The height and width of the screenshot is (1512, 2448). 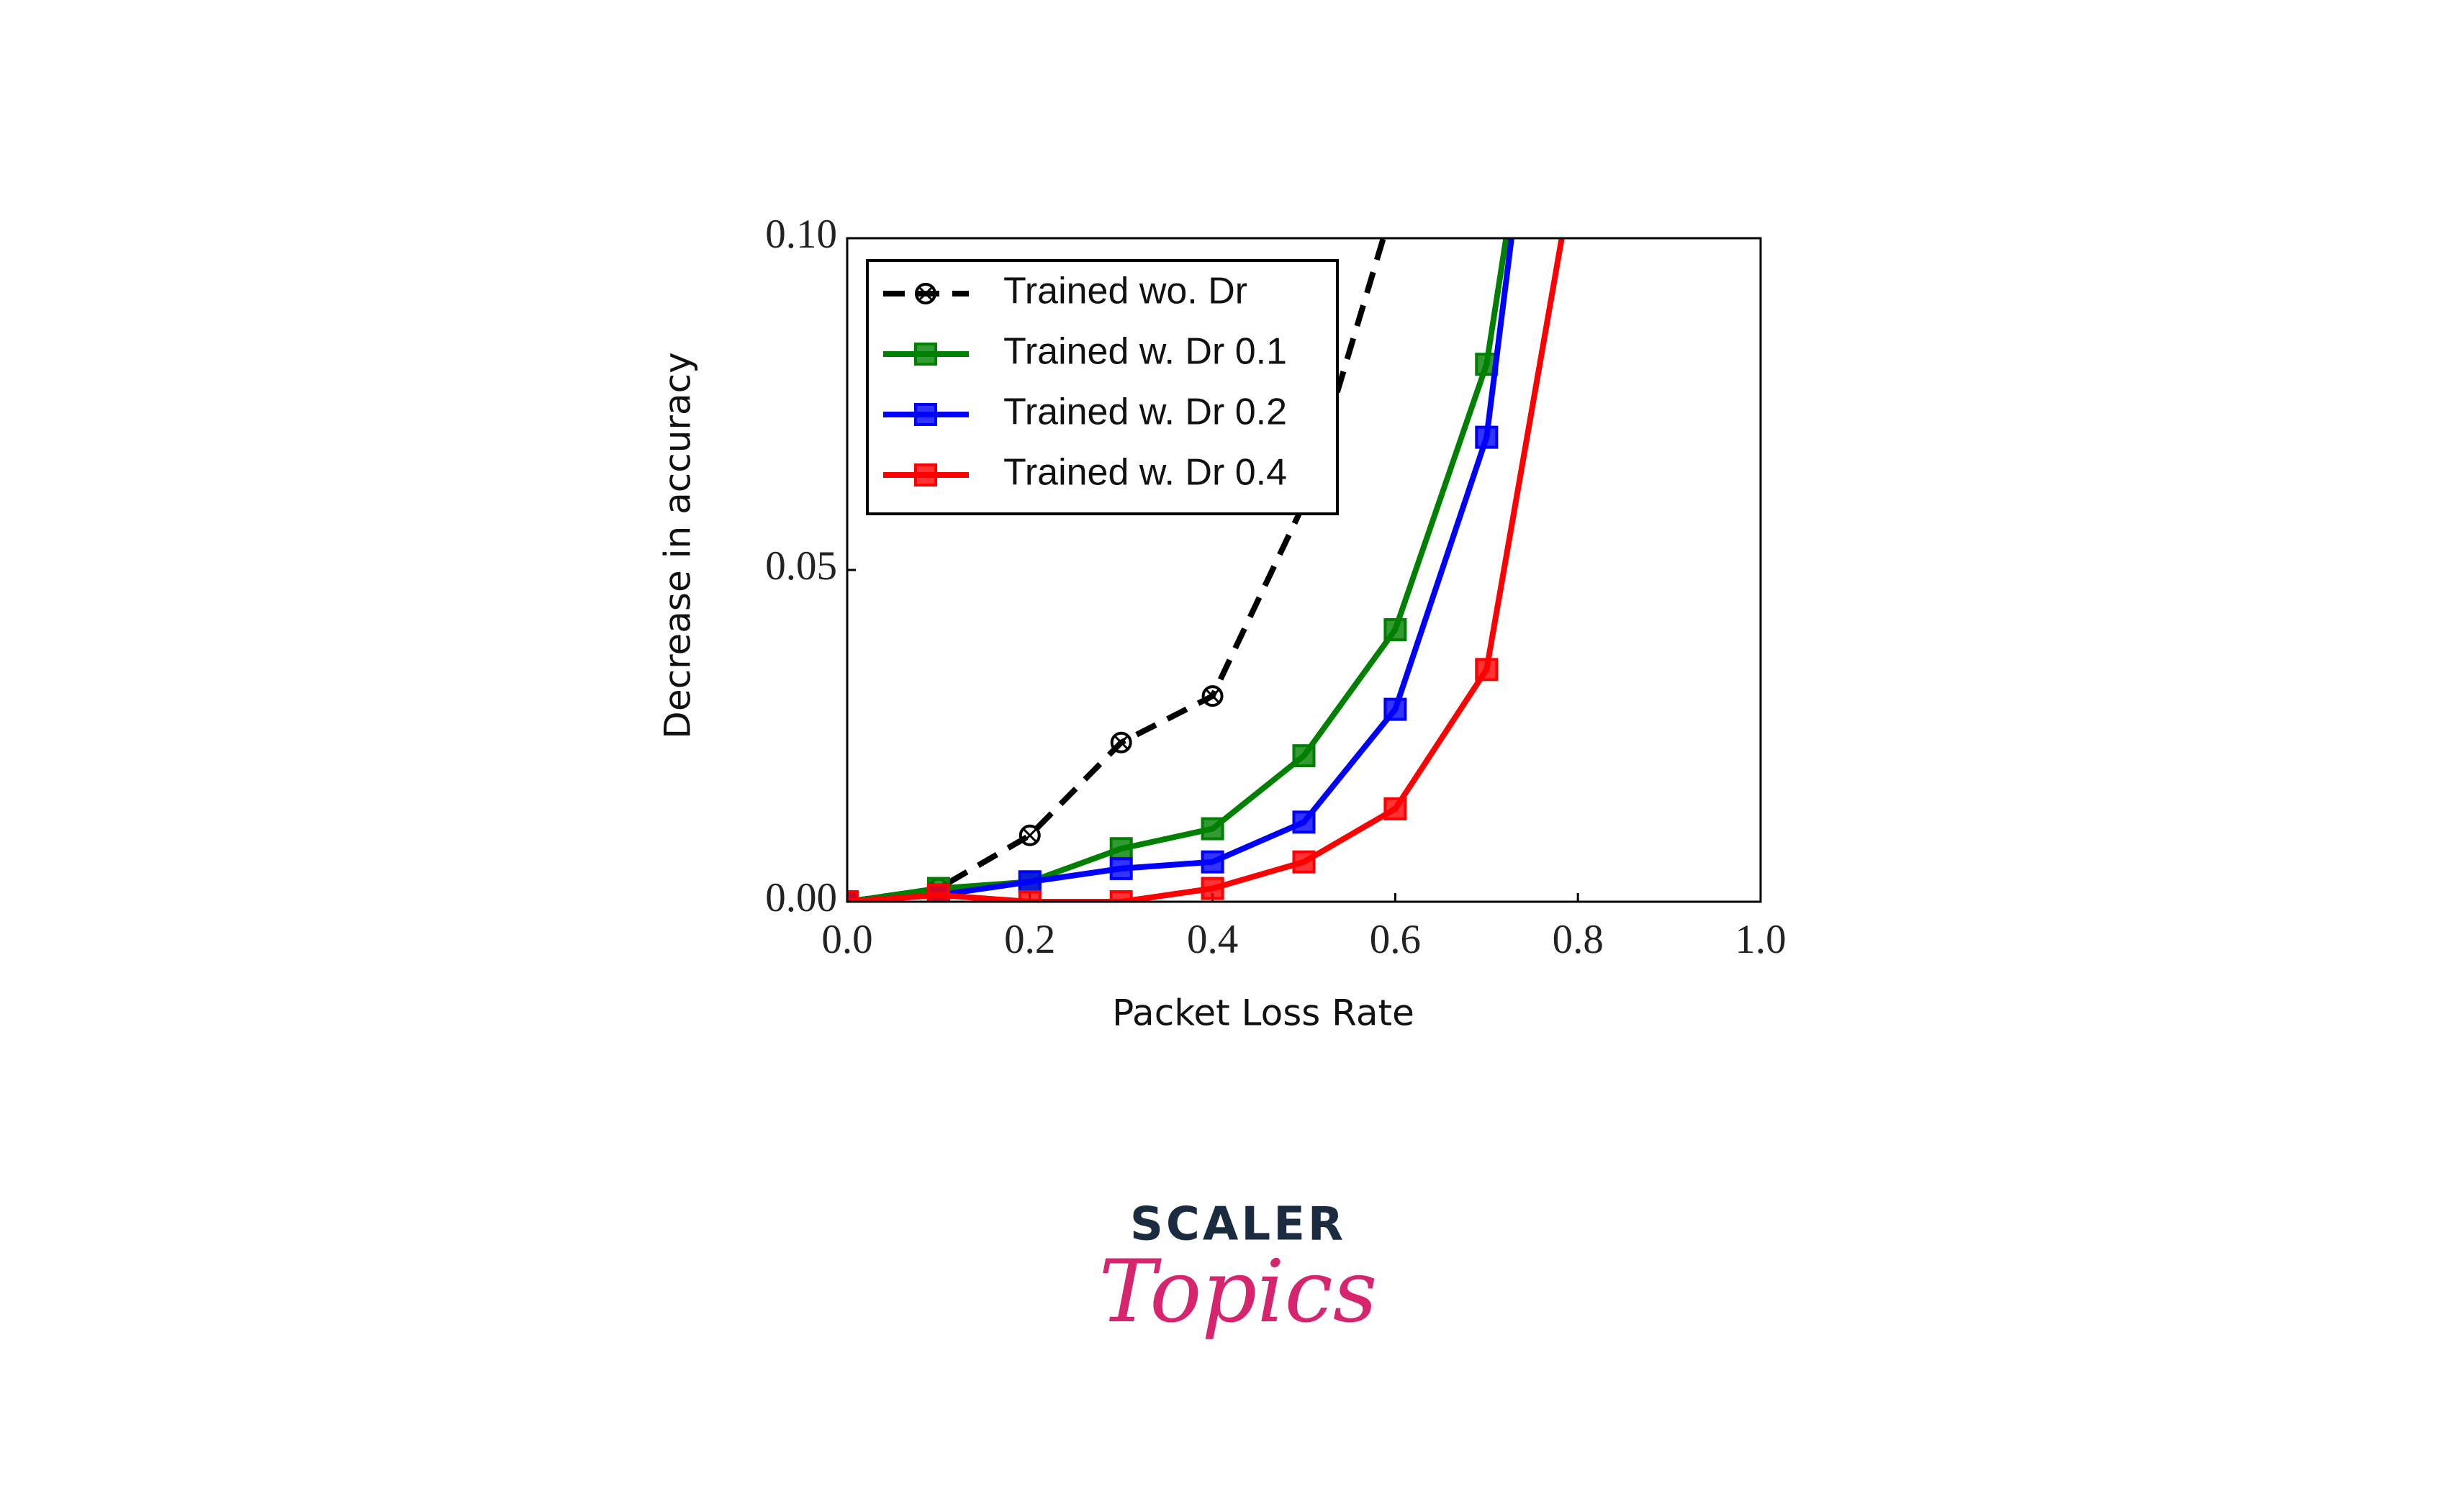 I want to click on x-tick-label: 0.8, so click(x=1578, y=940).